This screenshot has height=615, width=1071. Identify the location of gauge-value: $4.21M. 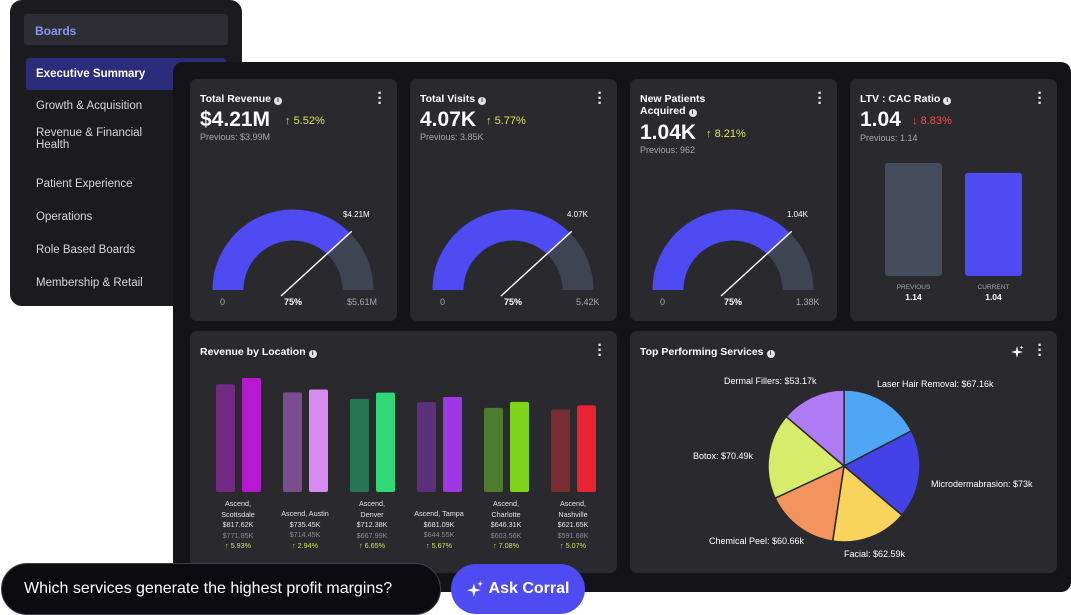
(356, 214).